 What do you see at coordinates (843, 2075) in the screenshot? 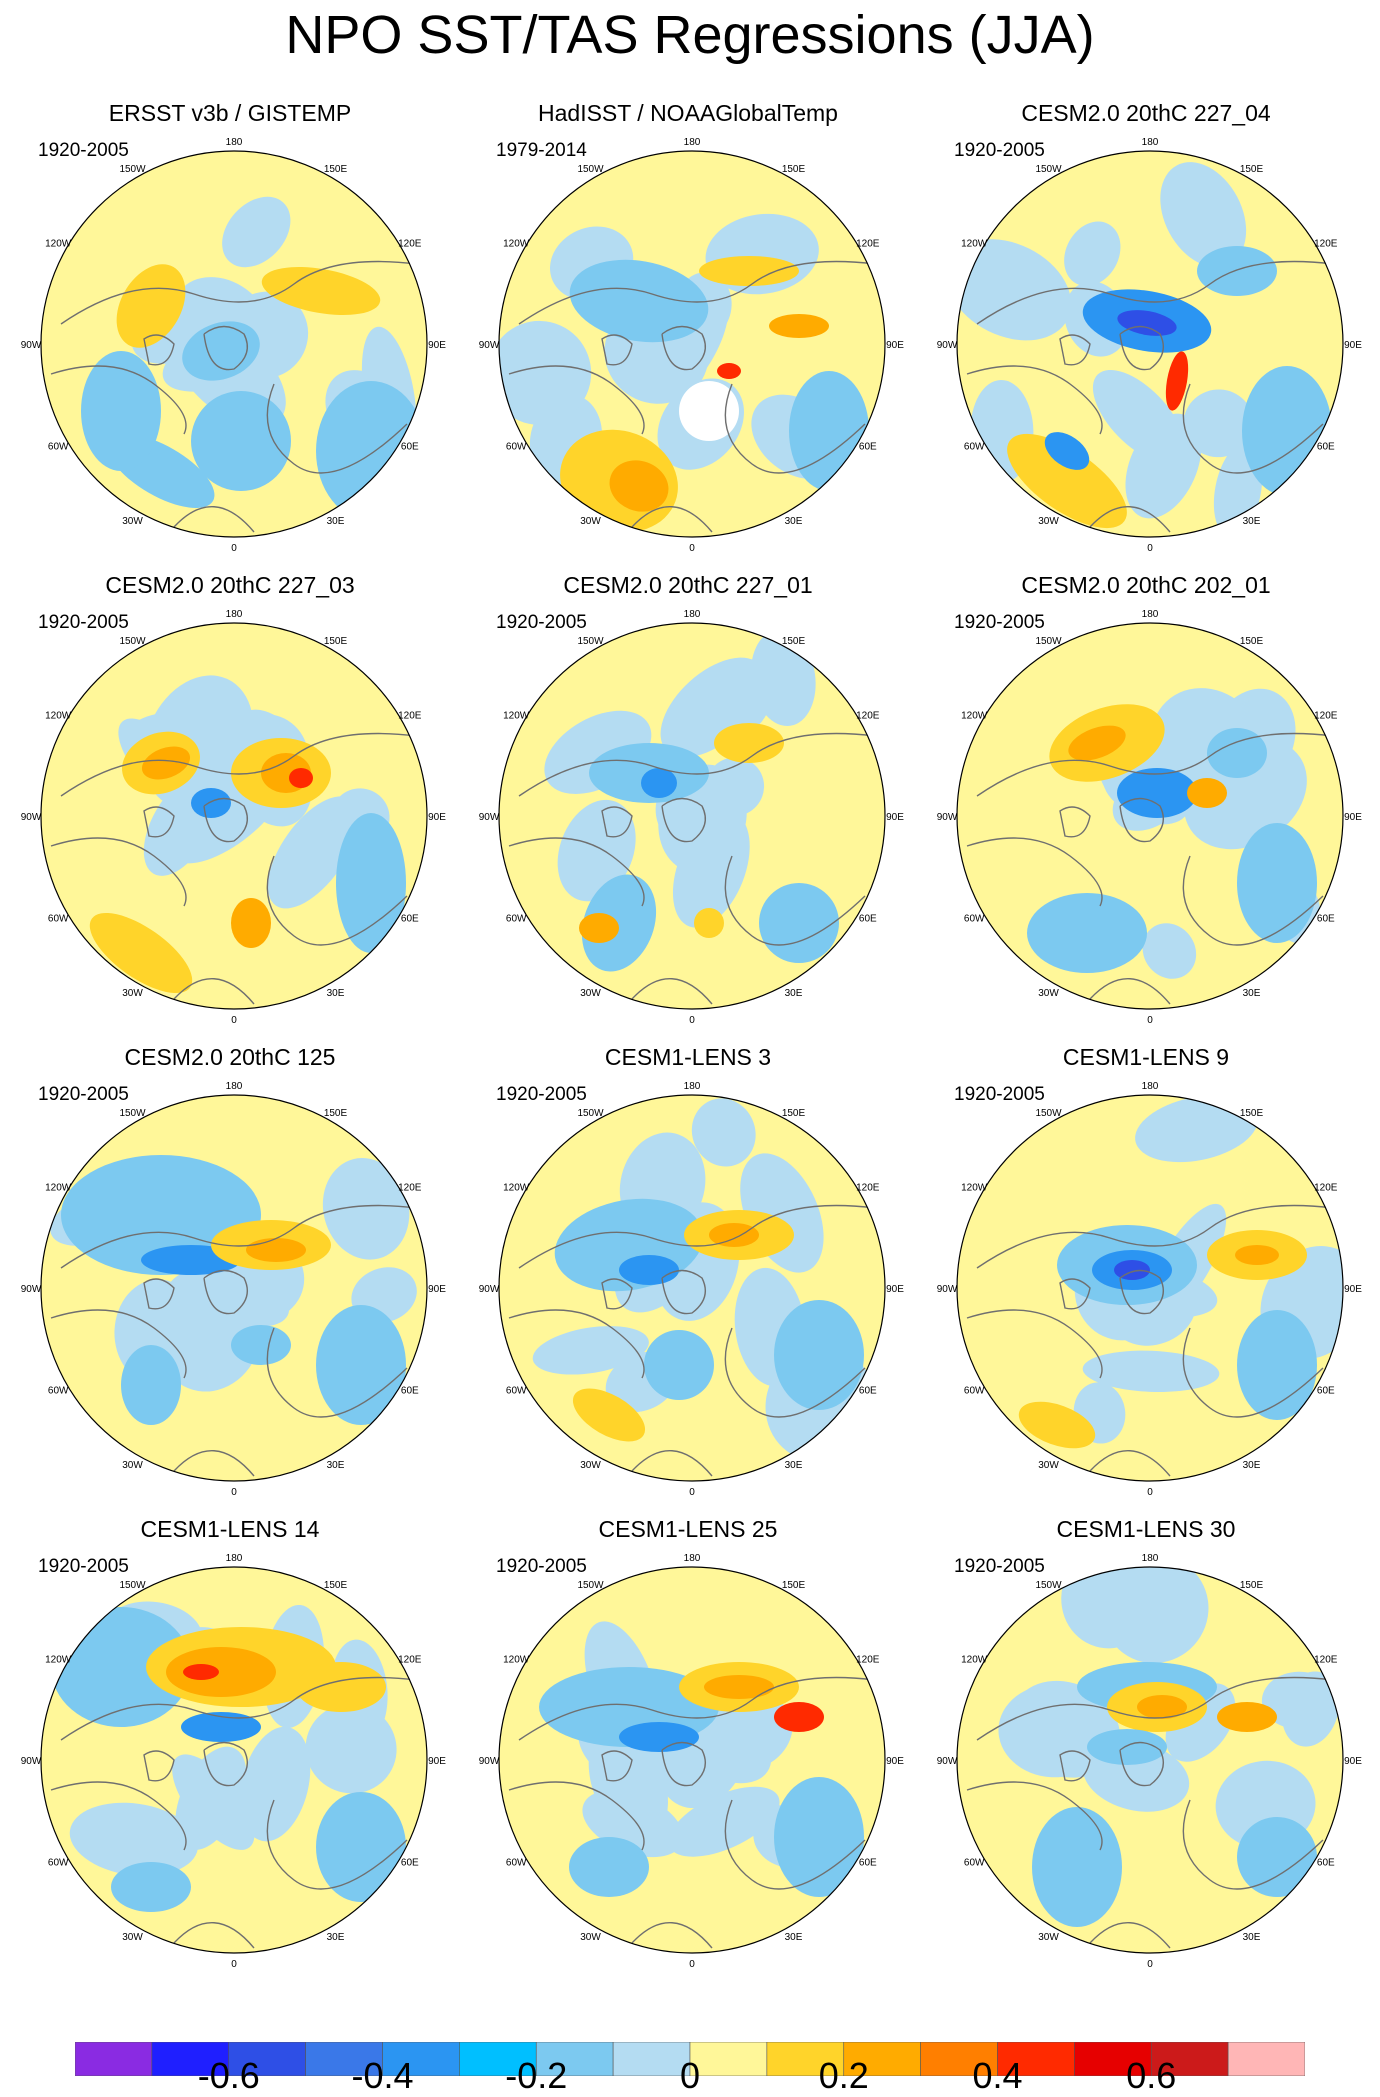
I see `colorbar-tick-label: 0.2` at bounding box center [843, 2075].